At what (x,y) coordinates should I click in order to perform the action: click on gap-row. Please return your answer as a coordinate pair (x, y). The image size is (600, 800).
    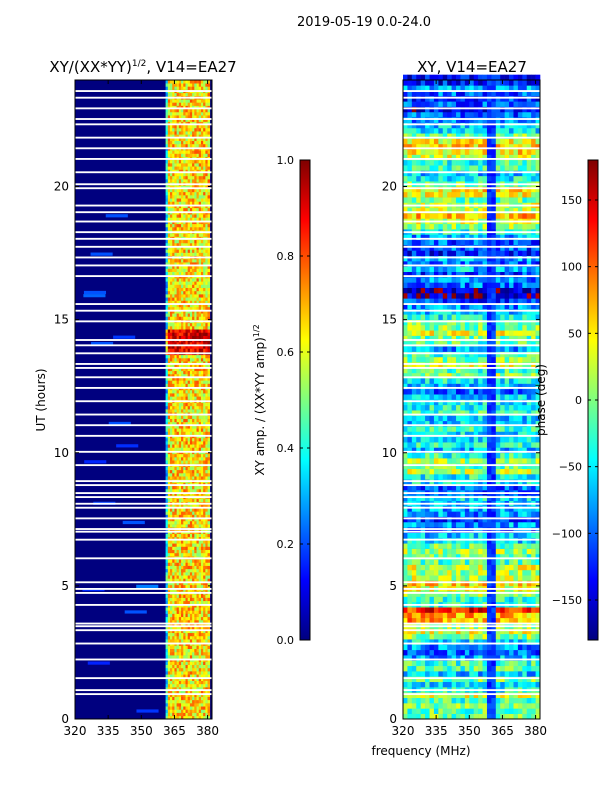
    Looking at the image, I should click on (143, 694).